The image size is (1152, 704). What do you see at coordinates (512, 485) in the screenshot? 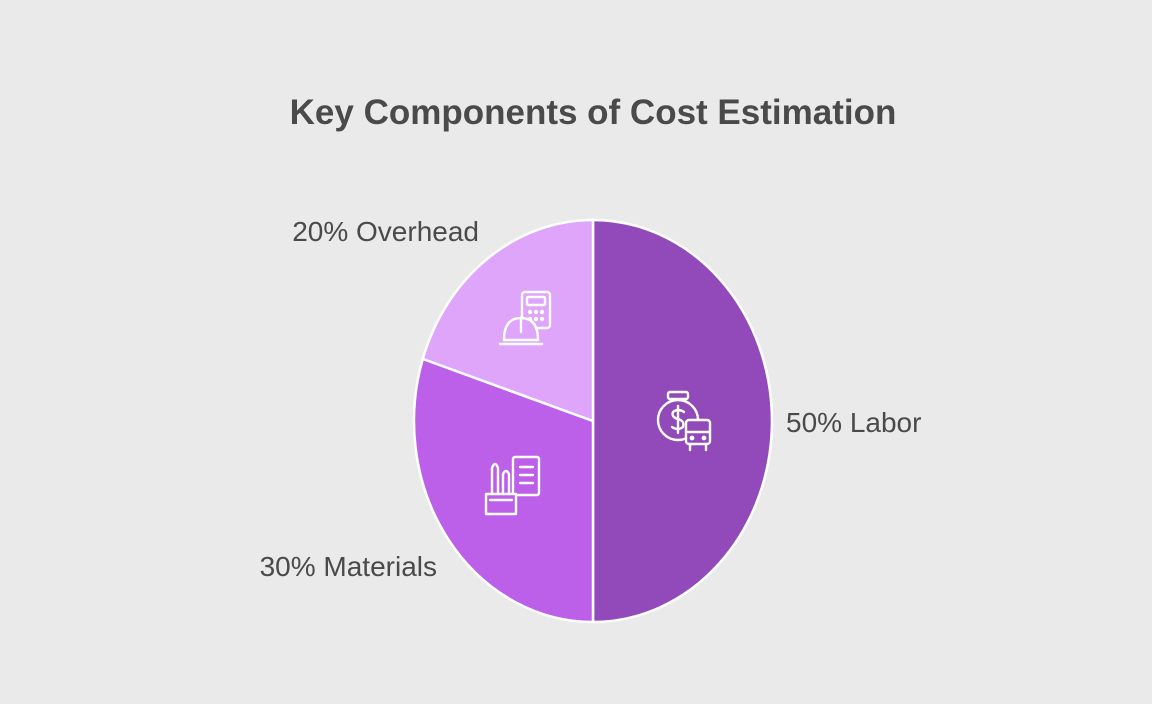
I see `materials-tools-document-icon` at bounding box center [512, 485].